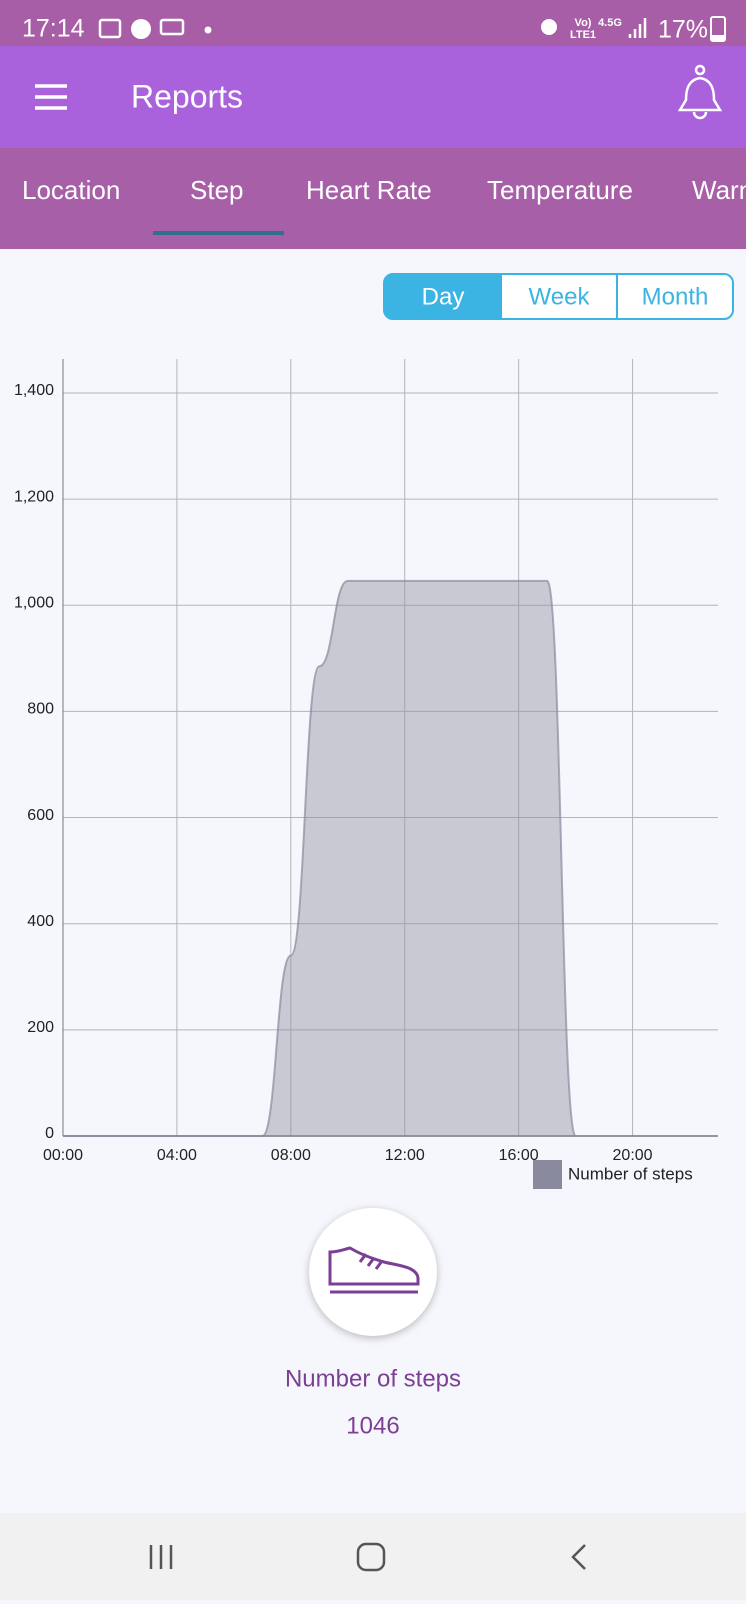 This screenshot has height=1604, width=746. What do you see at coordinates (583, 23) in the screenshot?
I see `volte-label: Vo)` at bounding box center [583, 23].